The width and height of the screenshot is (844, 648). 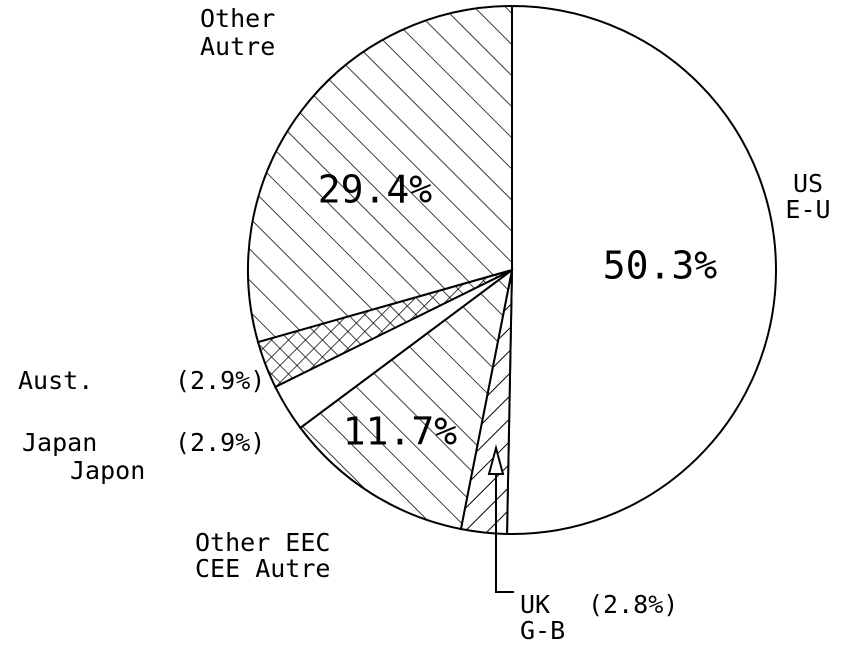 I want to click on category-label: G-B, so click(x=542, y=630).